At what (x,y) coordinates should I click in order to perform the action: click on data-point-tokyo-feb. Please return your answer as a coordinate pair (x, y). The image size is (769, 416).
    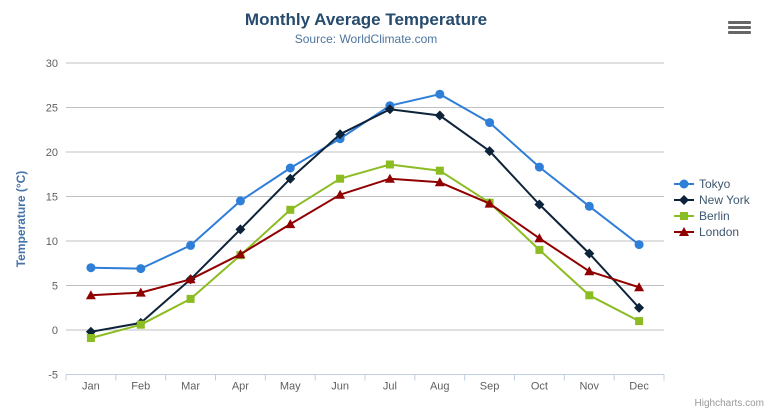
    Looking at the image, I should click on (141, 269).